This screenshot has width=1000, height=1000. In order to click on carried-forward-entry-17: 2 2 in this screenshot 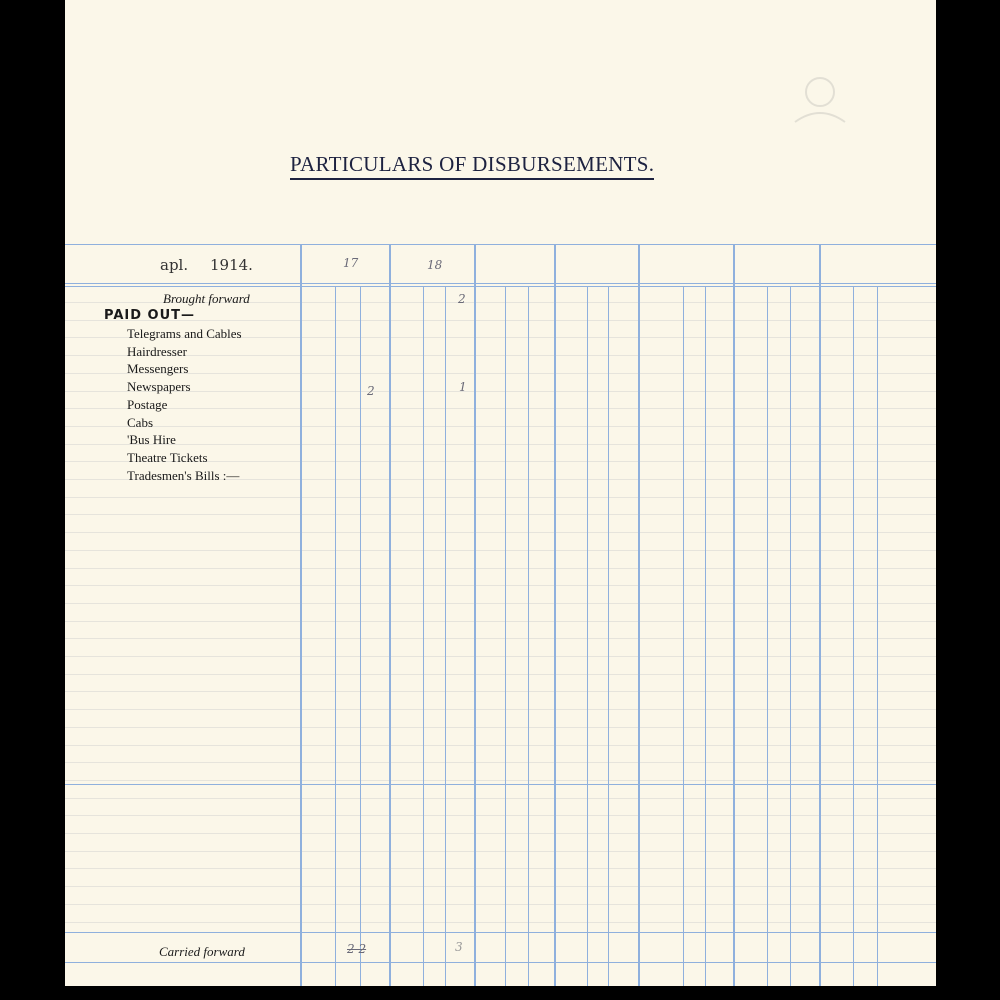, I will do `click(357, 949)`.